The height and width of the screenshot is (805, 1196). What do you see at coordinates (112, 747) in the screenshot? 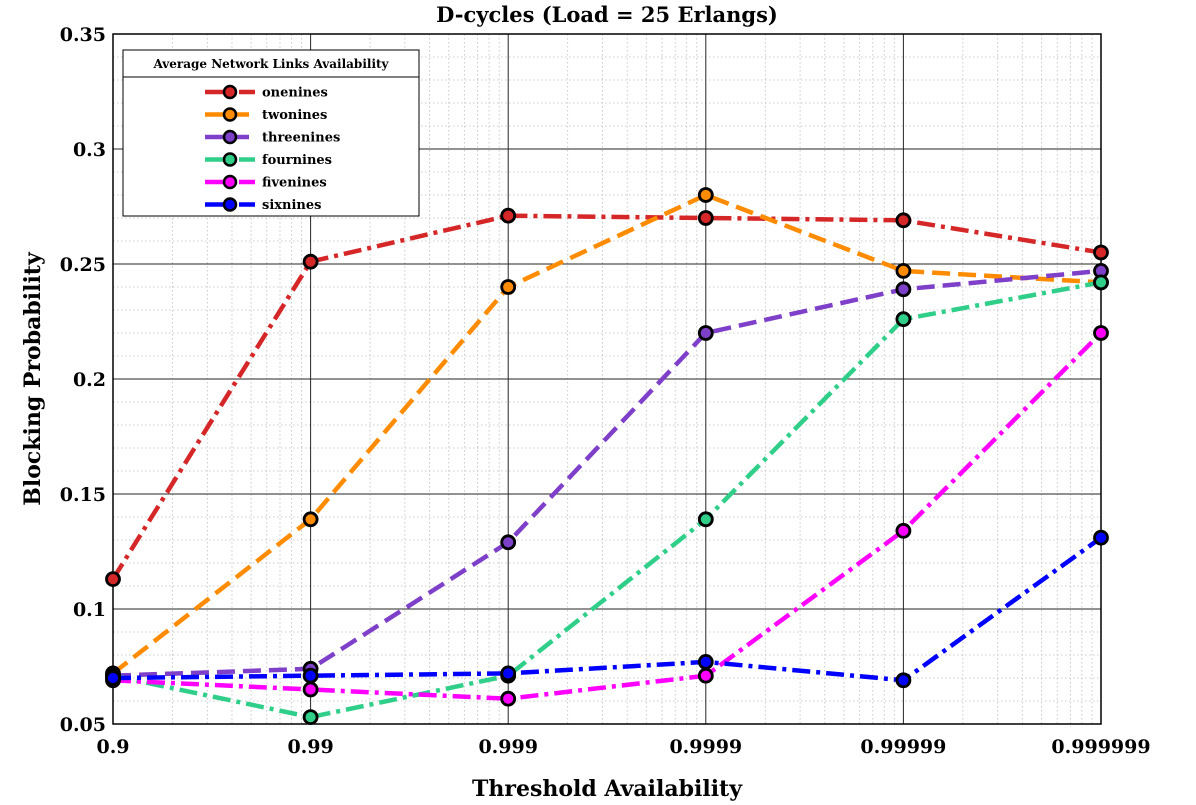
I see `x-tick-label: 0.9` at bounding box center [112, 747].